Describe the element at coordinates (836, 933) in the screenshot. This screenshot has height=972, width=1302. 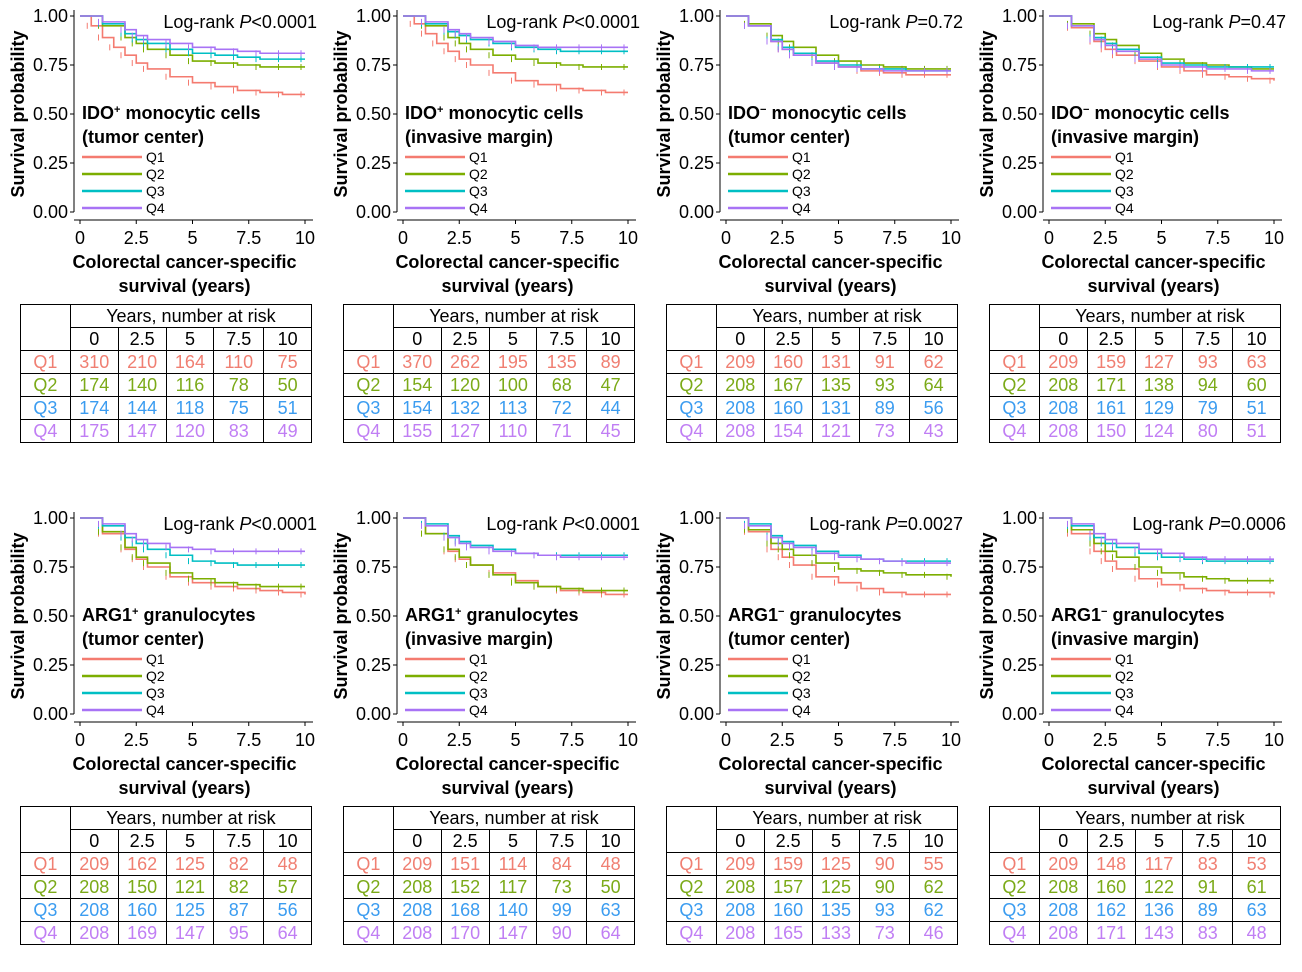
I see `risk-count-cell: 133` at that location.